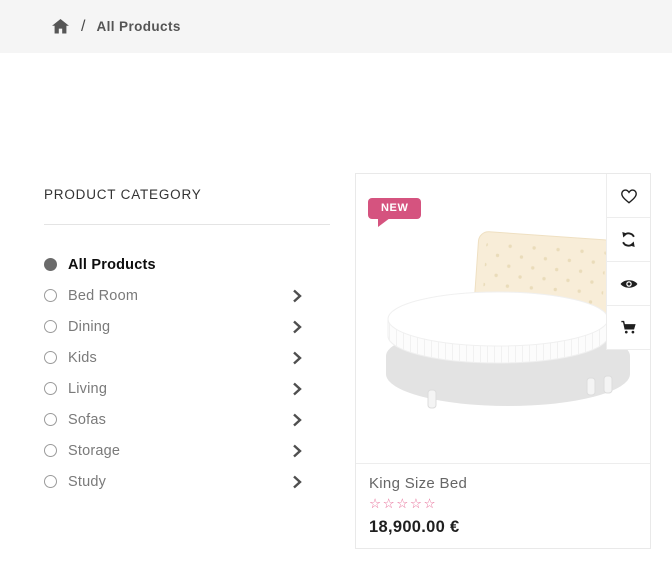  I want to click on sidebar-item-dining: Dining, so click(173, 326).